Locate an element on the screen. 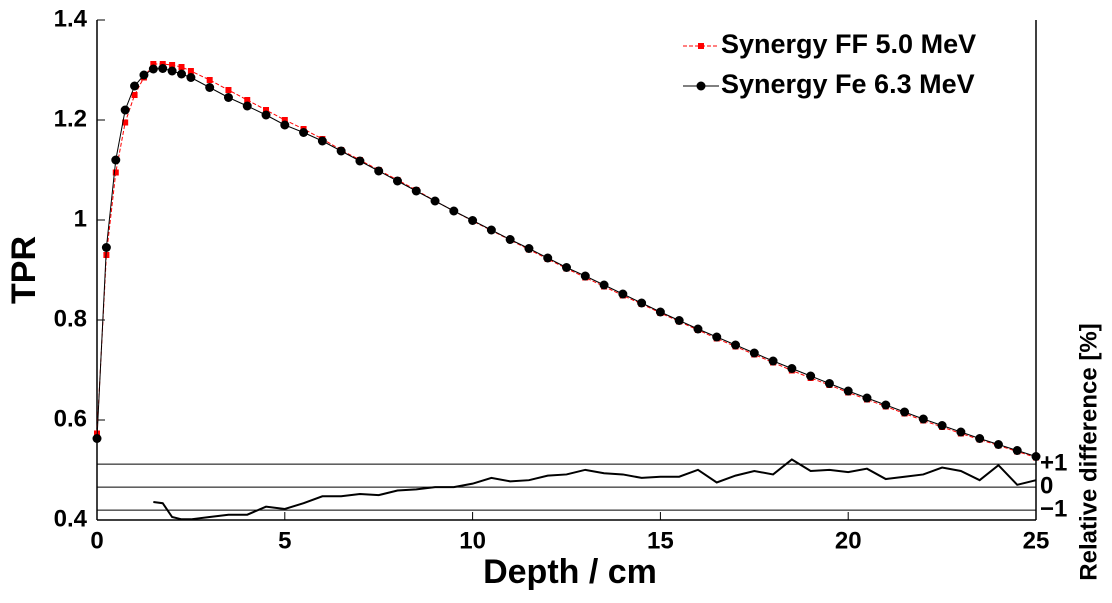  legend-label: Synergy Fe 6.3 MeV is located at coordinates (848, 84).